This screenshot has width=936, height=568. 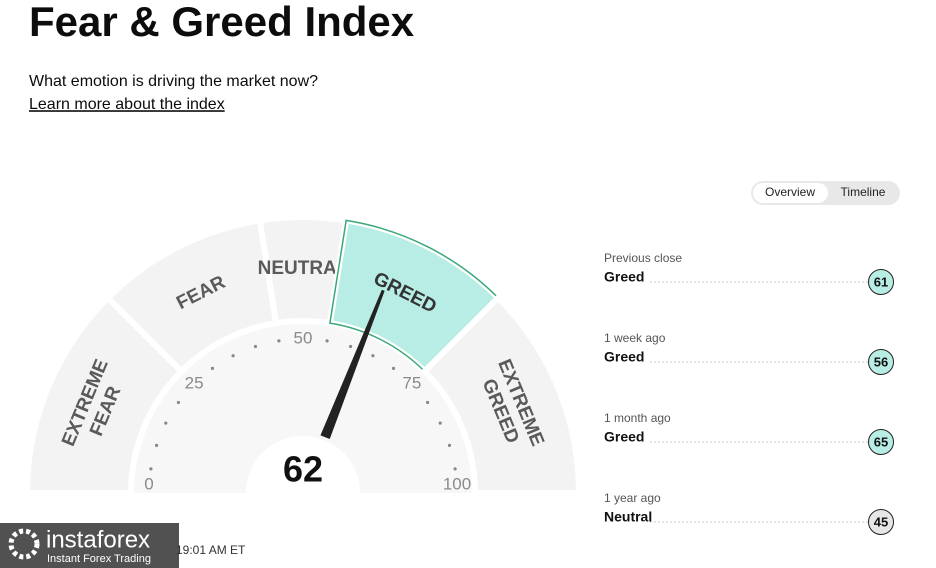 What do you see at coordinates (411, 383) in the screenshot?
I see `tick-label: 75` at bounding box center [411, 383].